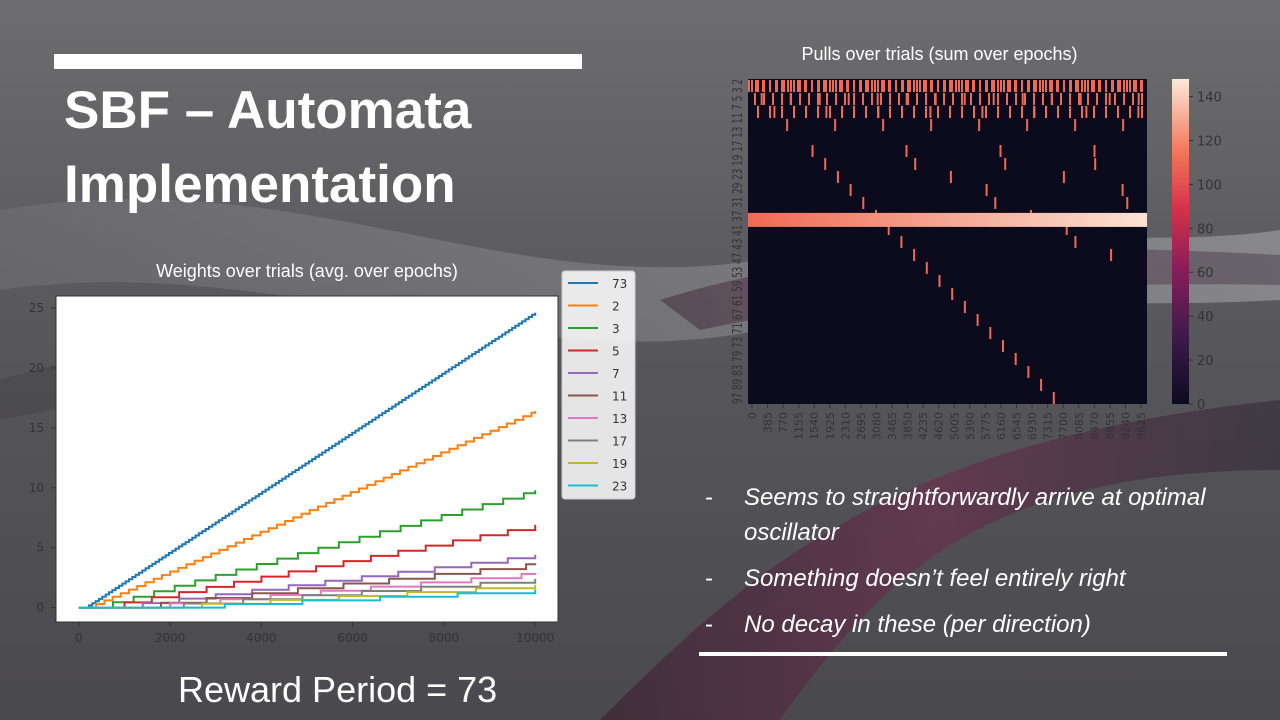 This screenshot has height=720, width=1280. Describe the element at coordinates (768, 422) in the screenshot. I see `heatmap-x-tick-label: 385` at that location.